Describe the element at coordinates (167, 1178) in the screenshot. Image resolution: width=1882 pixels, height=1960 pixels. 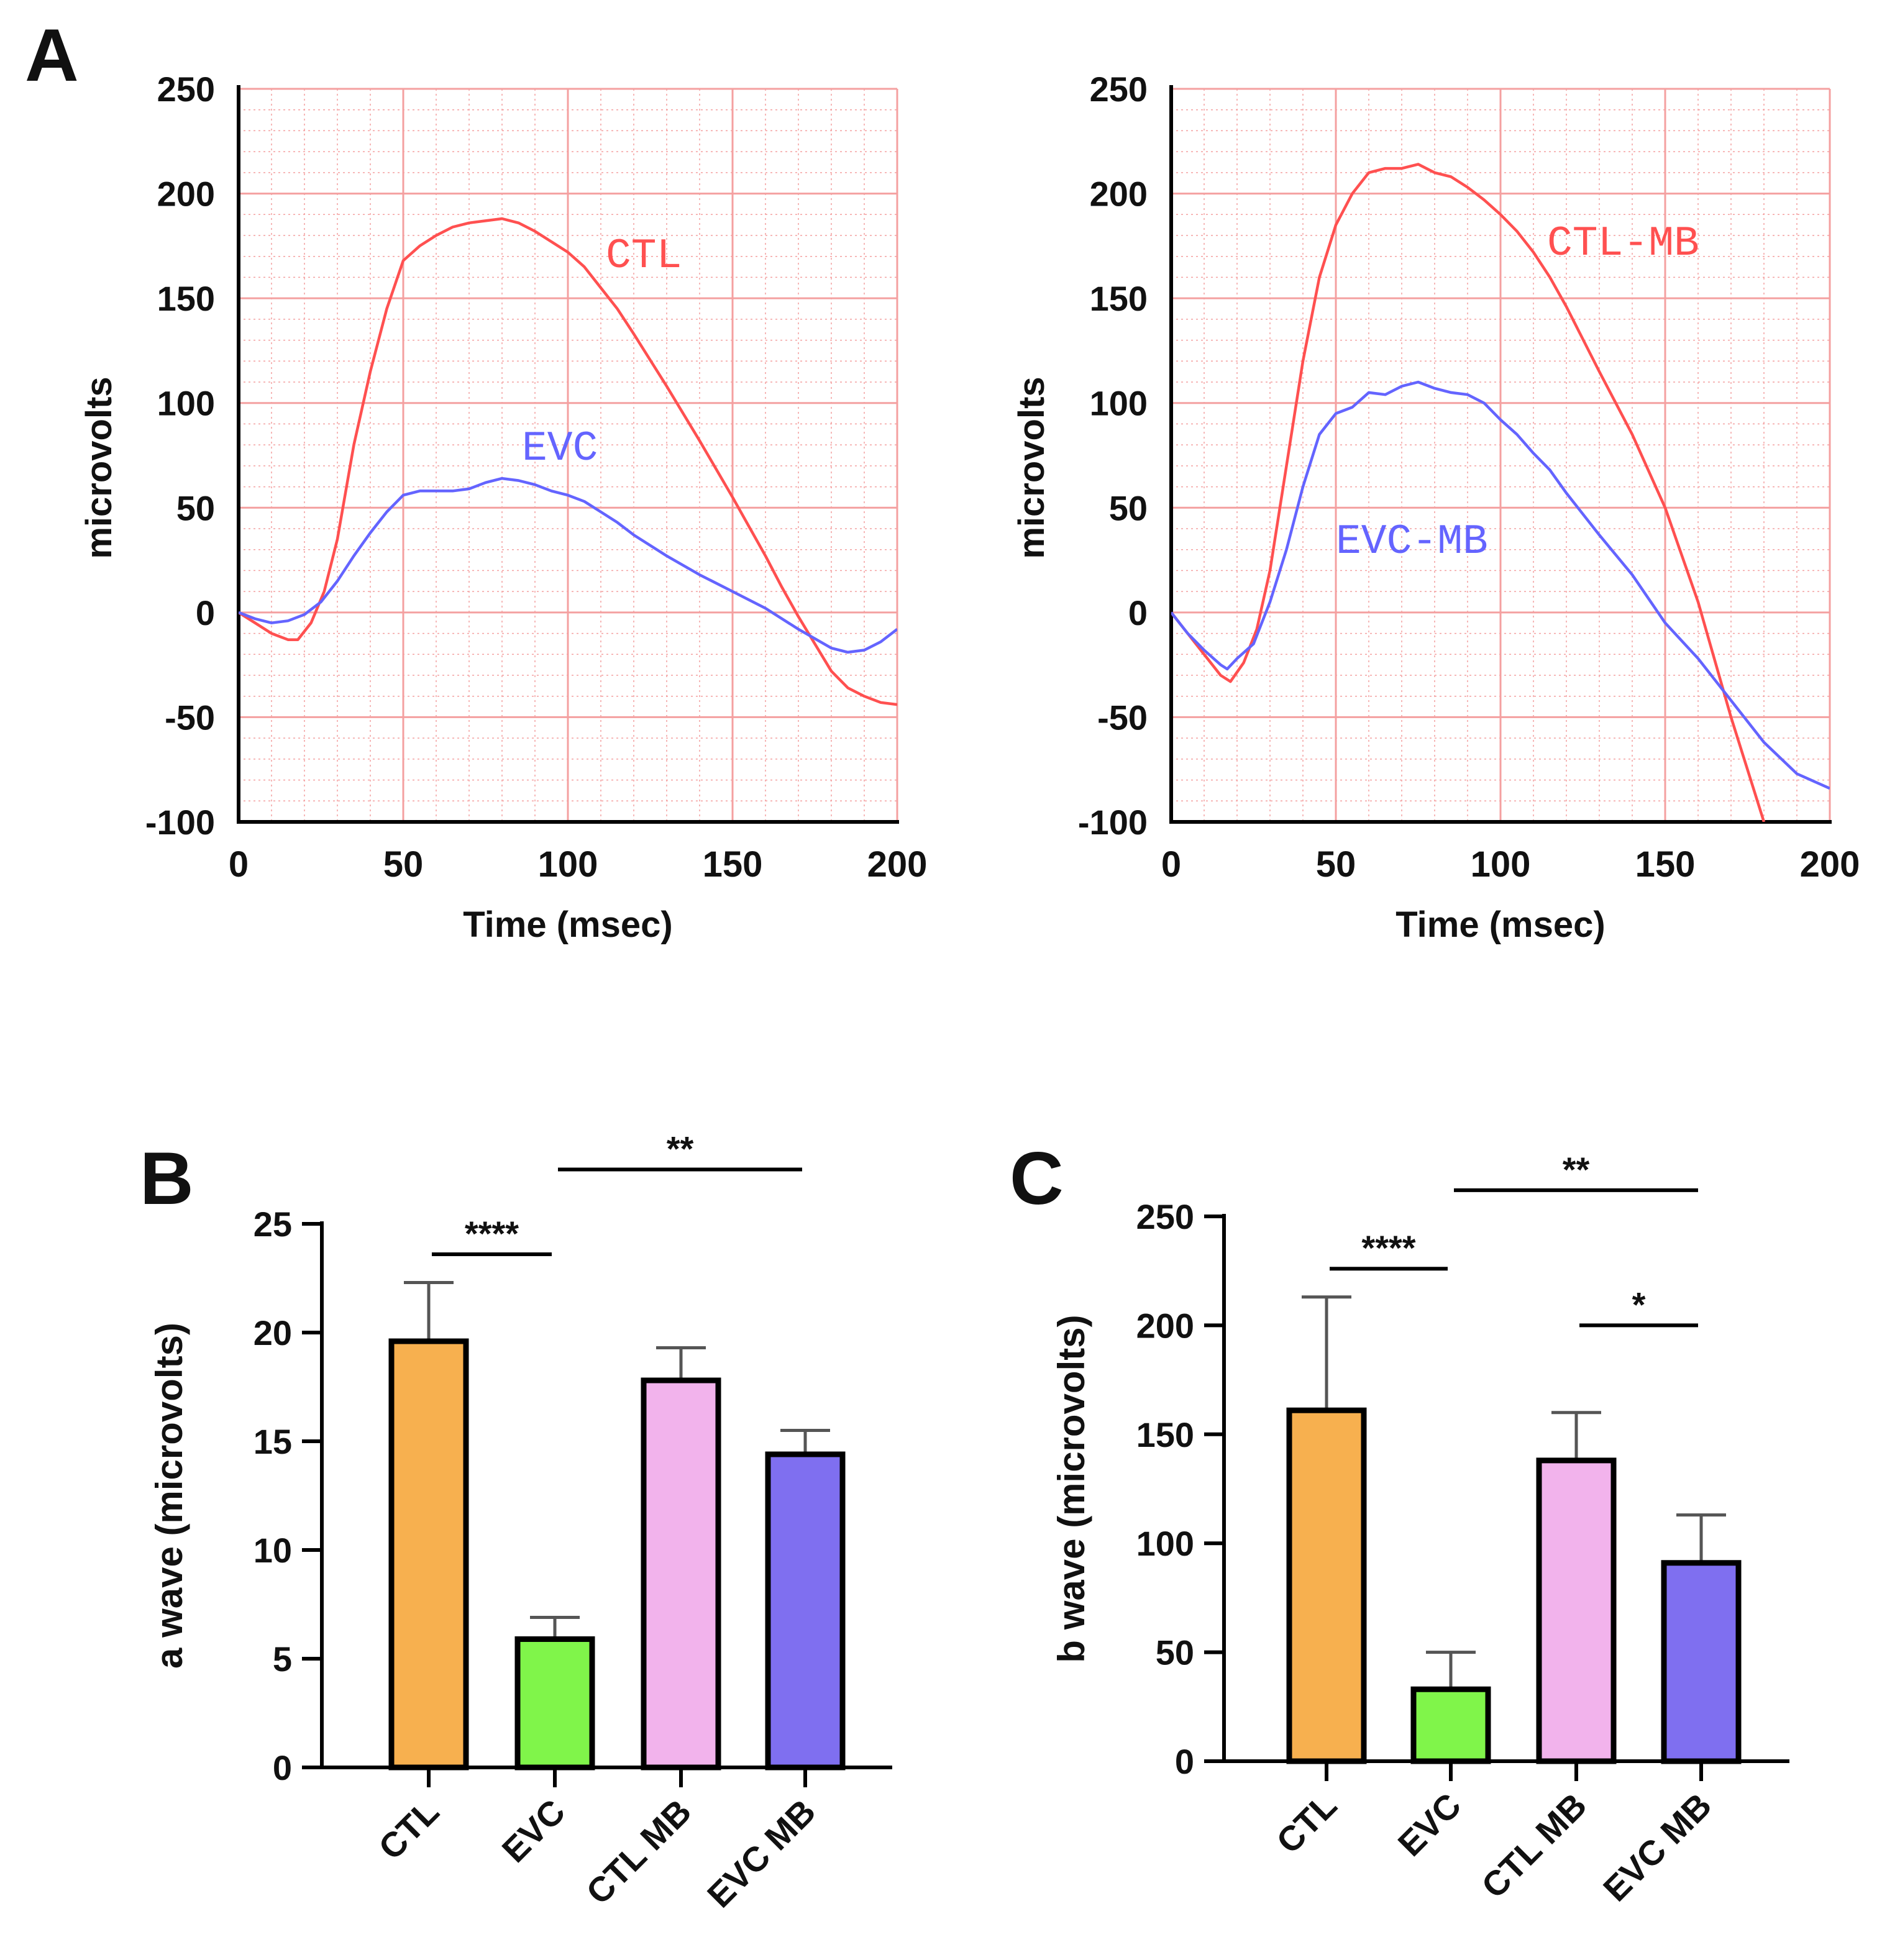
I see `panel-label-b: B` at that location.